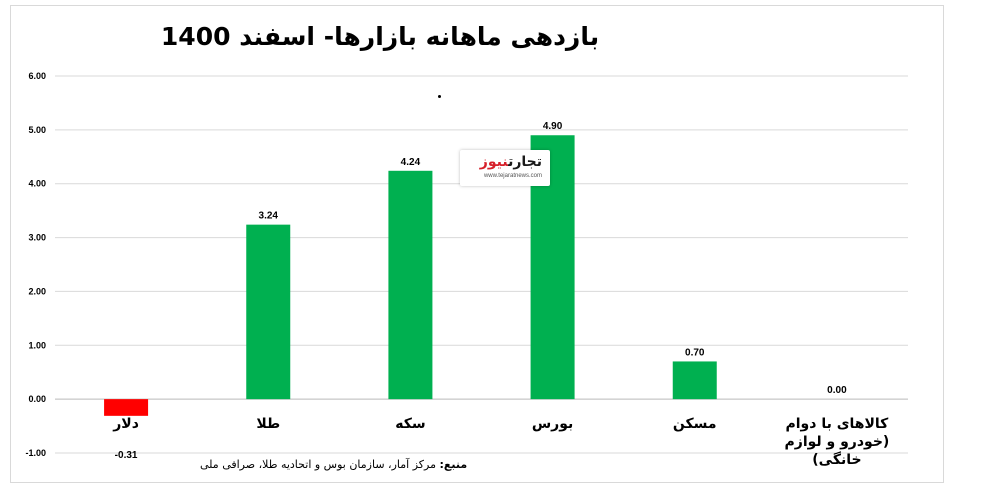 The height and width of the screenshot is (495, 1000). What do you see at coordinates (552, 424) in the screenshot?
I see `x-category-label: بورس` at bounding box center [552, 424].